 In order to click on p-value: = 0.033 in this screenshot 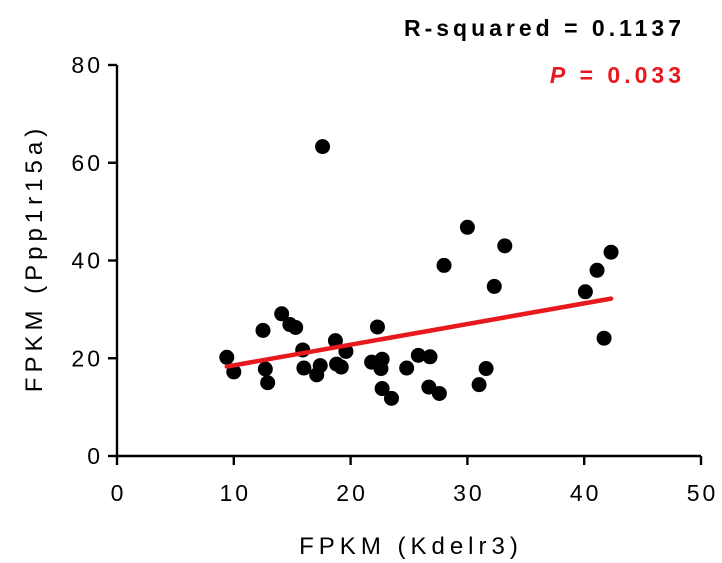, I will do `click(627, 75)`.